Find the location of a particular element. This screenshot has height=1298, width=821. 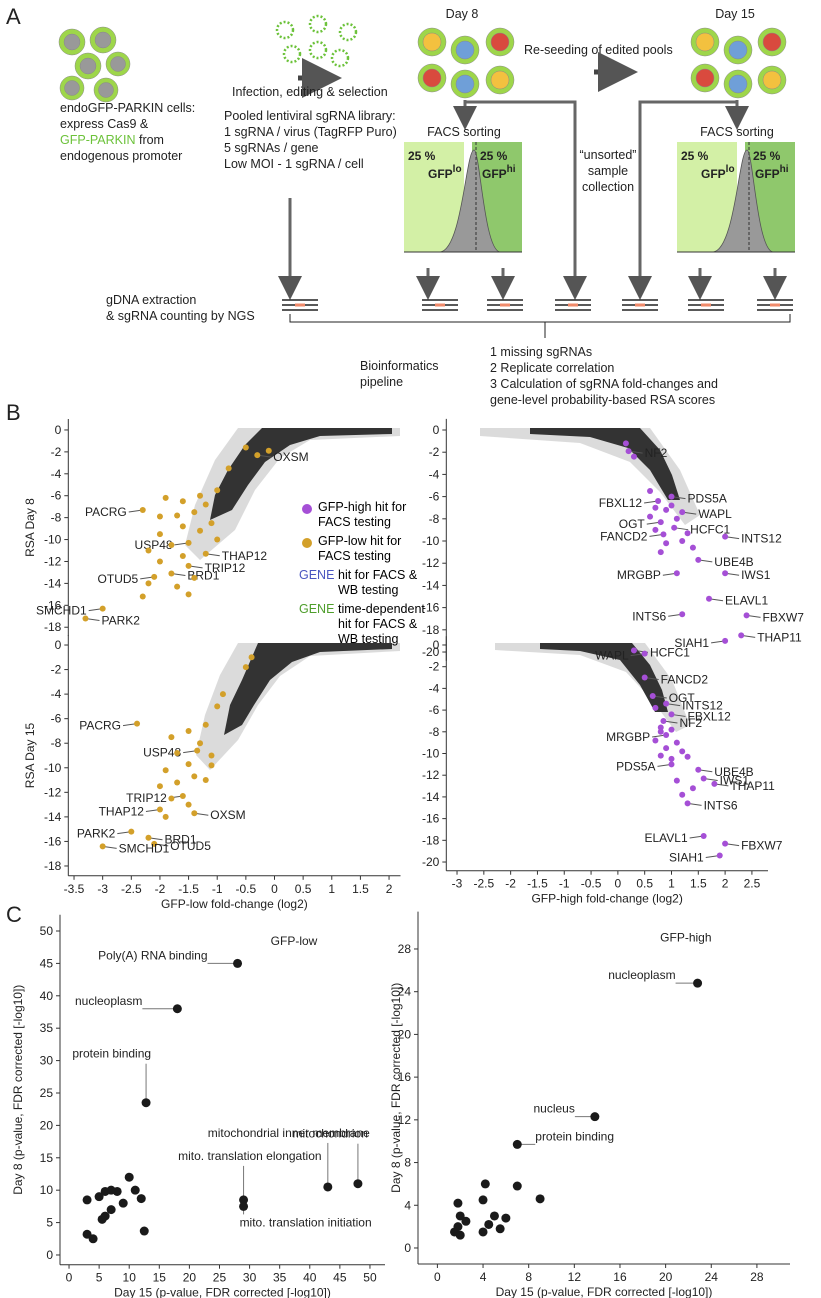

y-tick-label: -10 is located at coordinates (53, 540).